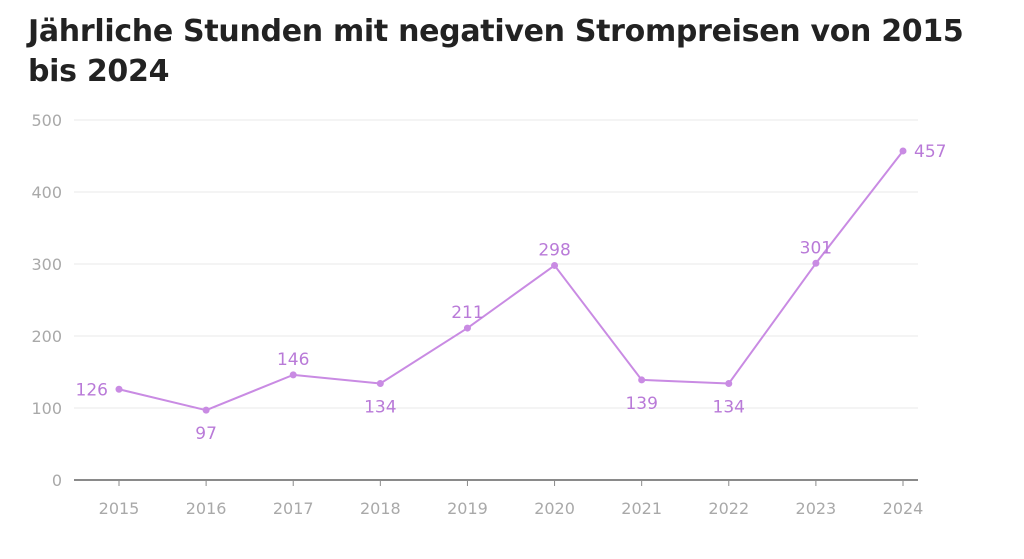 The width and height of the screenshot is (1024, 559). I want to click on y-tick-label: 400, so click(46, 192).